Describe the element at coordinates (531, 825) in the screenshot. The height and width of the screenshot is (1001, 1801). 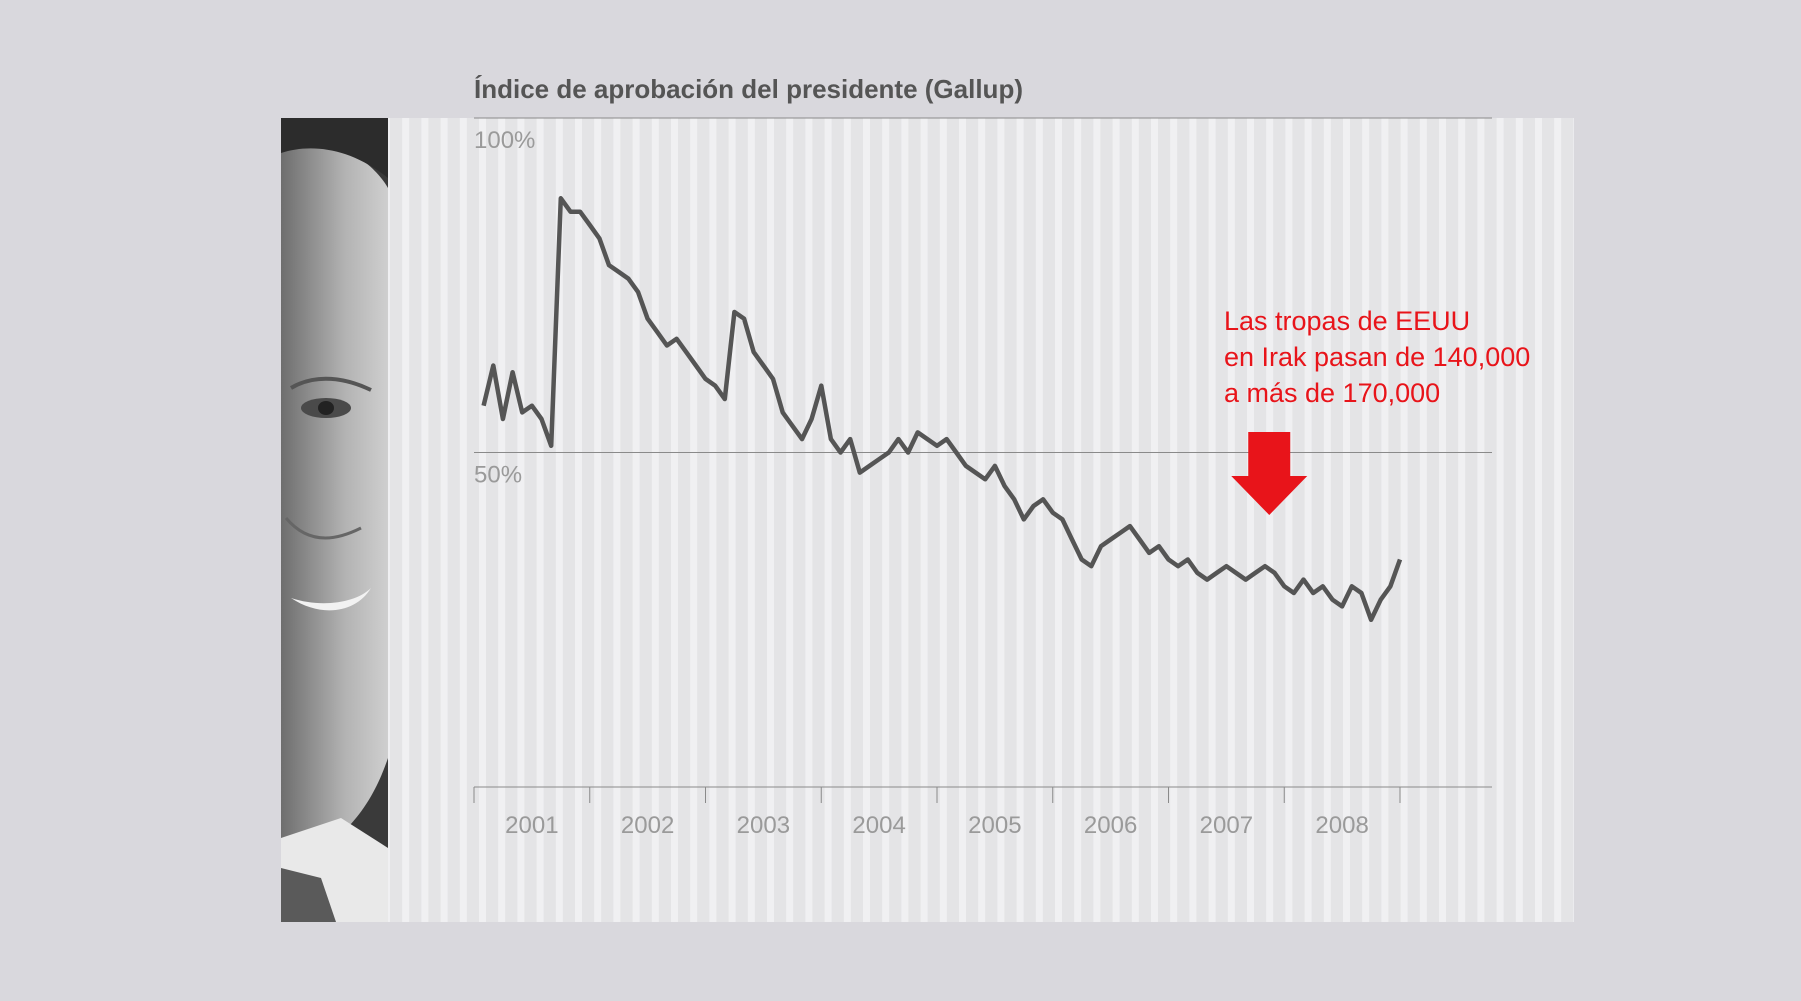
I see `x-tick-label: 2001` at that location.